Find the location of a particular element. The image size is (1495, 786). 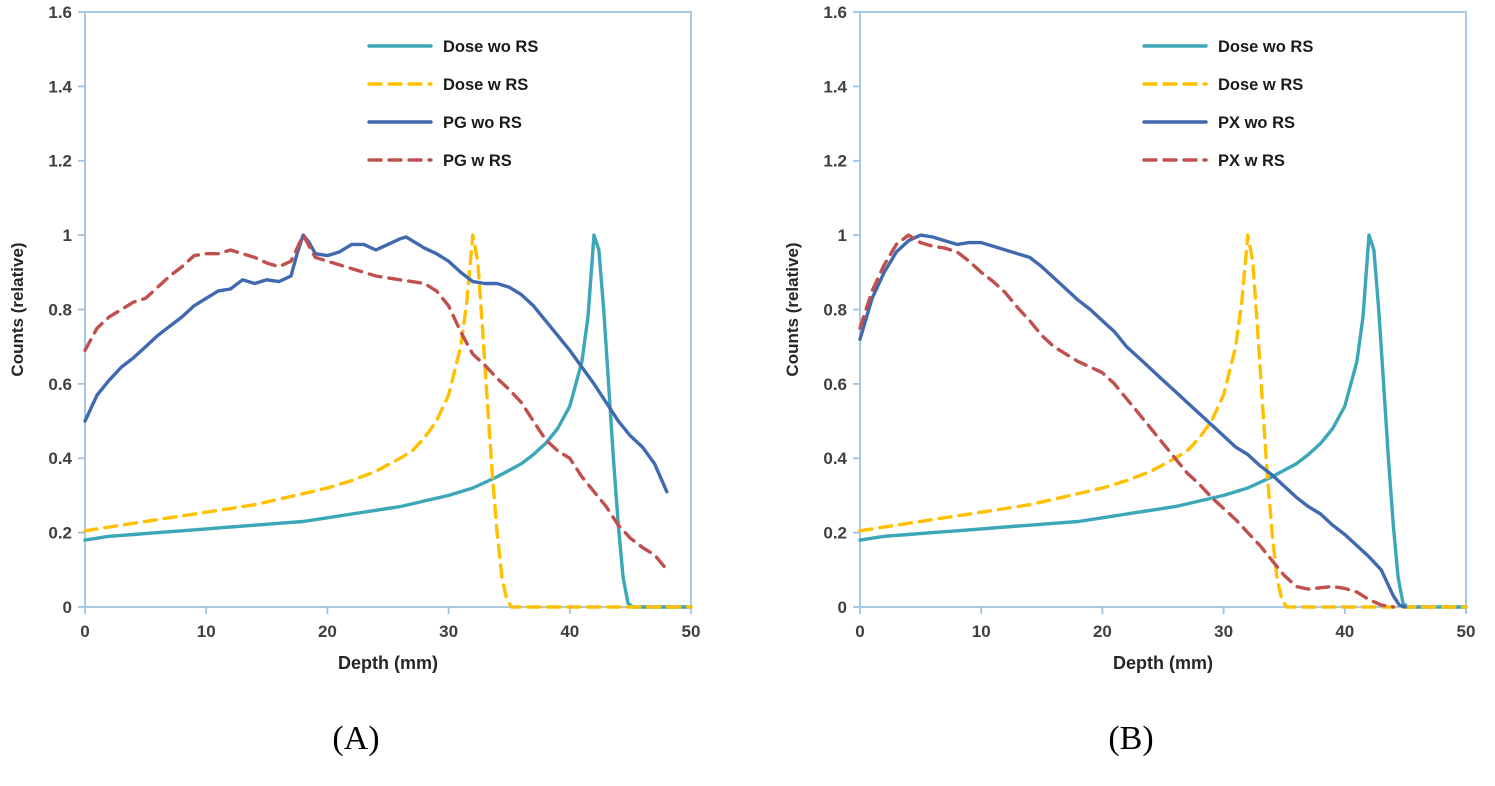

series-line-pg-wo-rs is located at coordinates (376, 363).